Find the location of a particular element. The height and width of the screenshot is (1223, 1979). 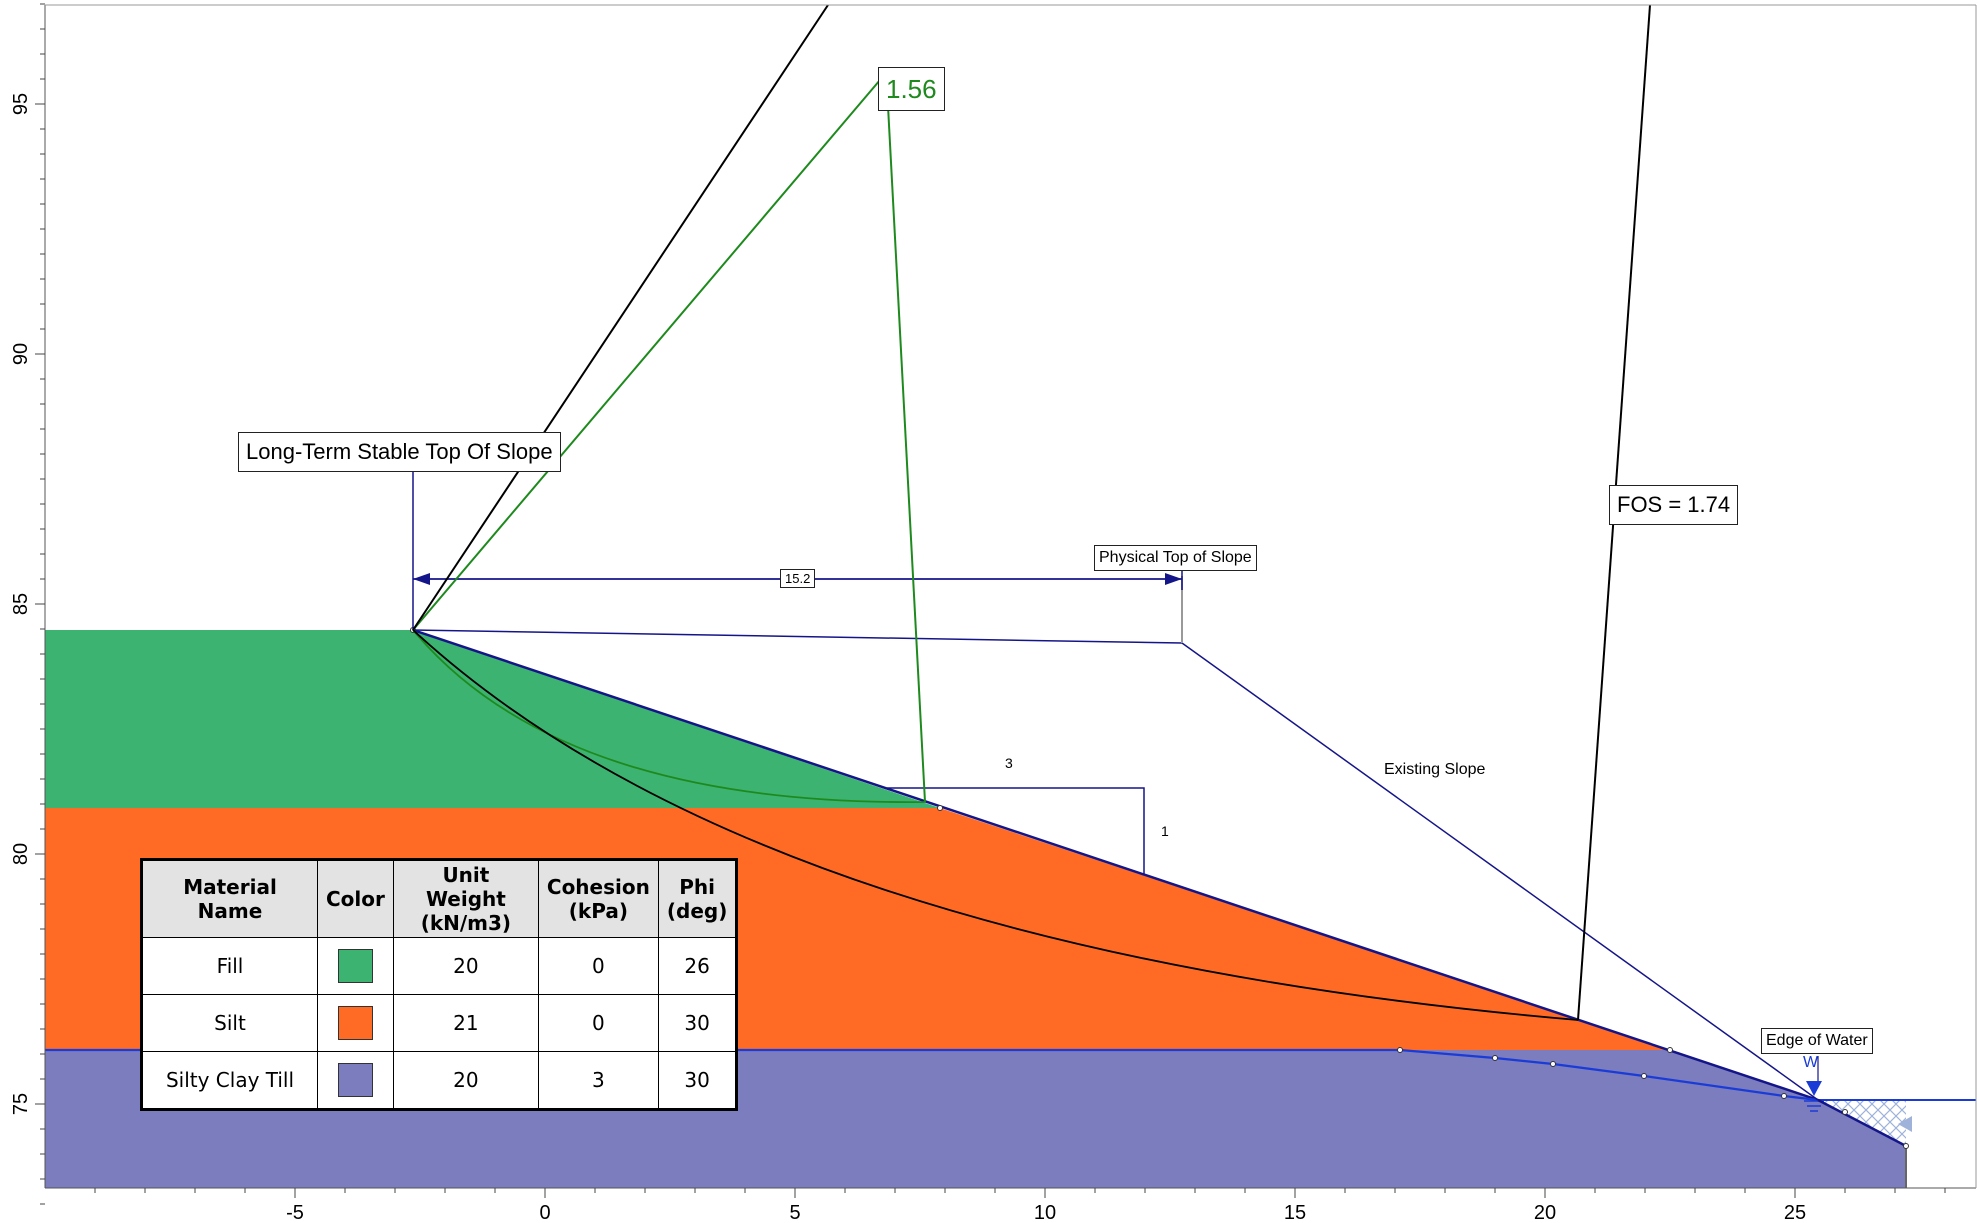

x-tick-label: 5 is located at coordinates (794, 1212).